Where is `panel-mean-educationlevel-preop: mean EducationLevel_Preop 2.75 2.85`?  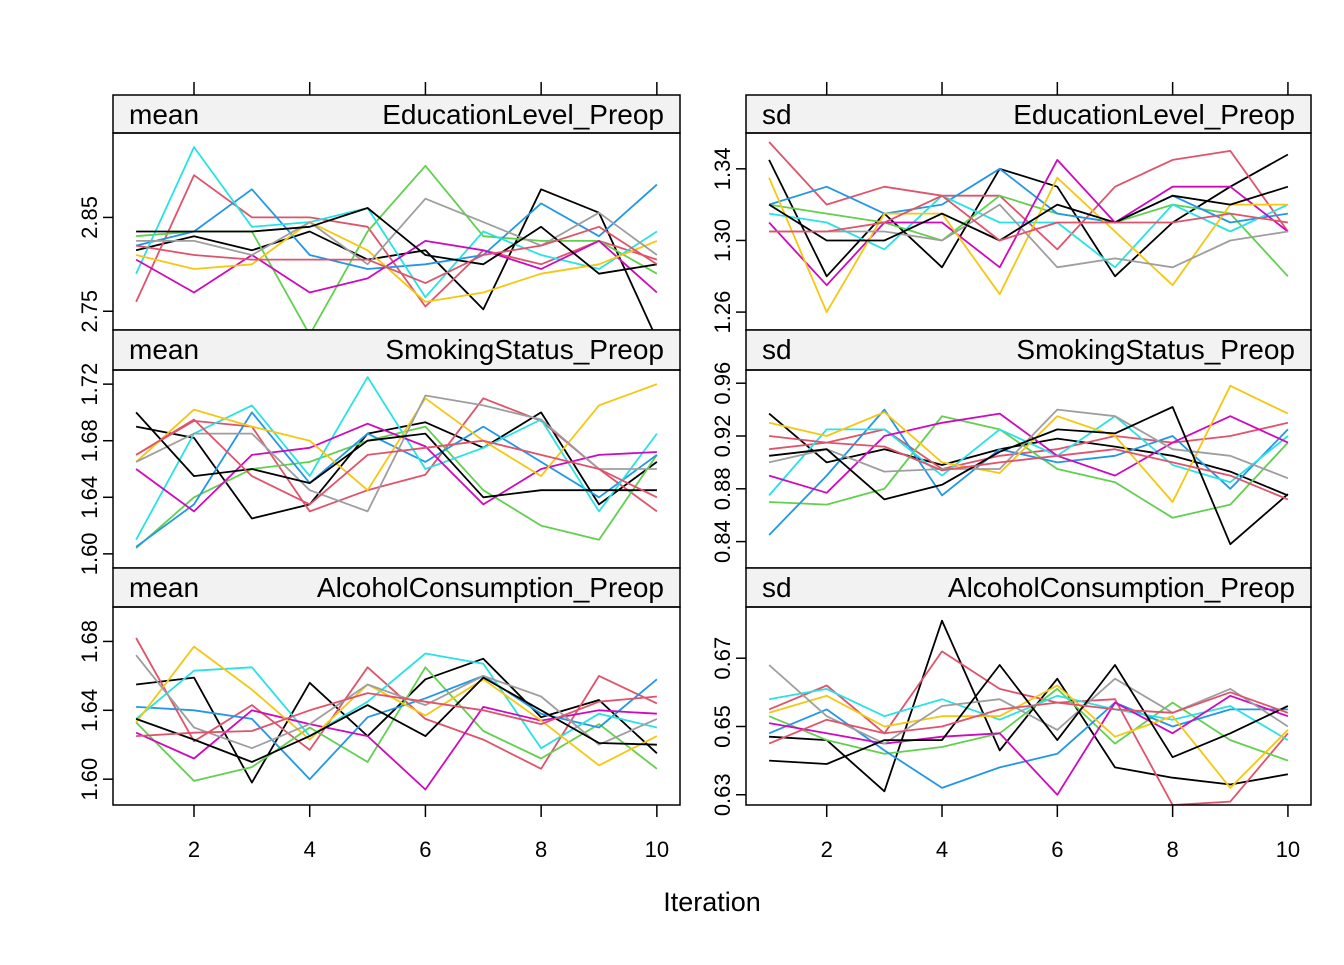 panel-mean-educationlevel-preop: mean EducationLevel_Preop 2.75 2.85 is located at coordinates (379, 207).